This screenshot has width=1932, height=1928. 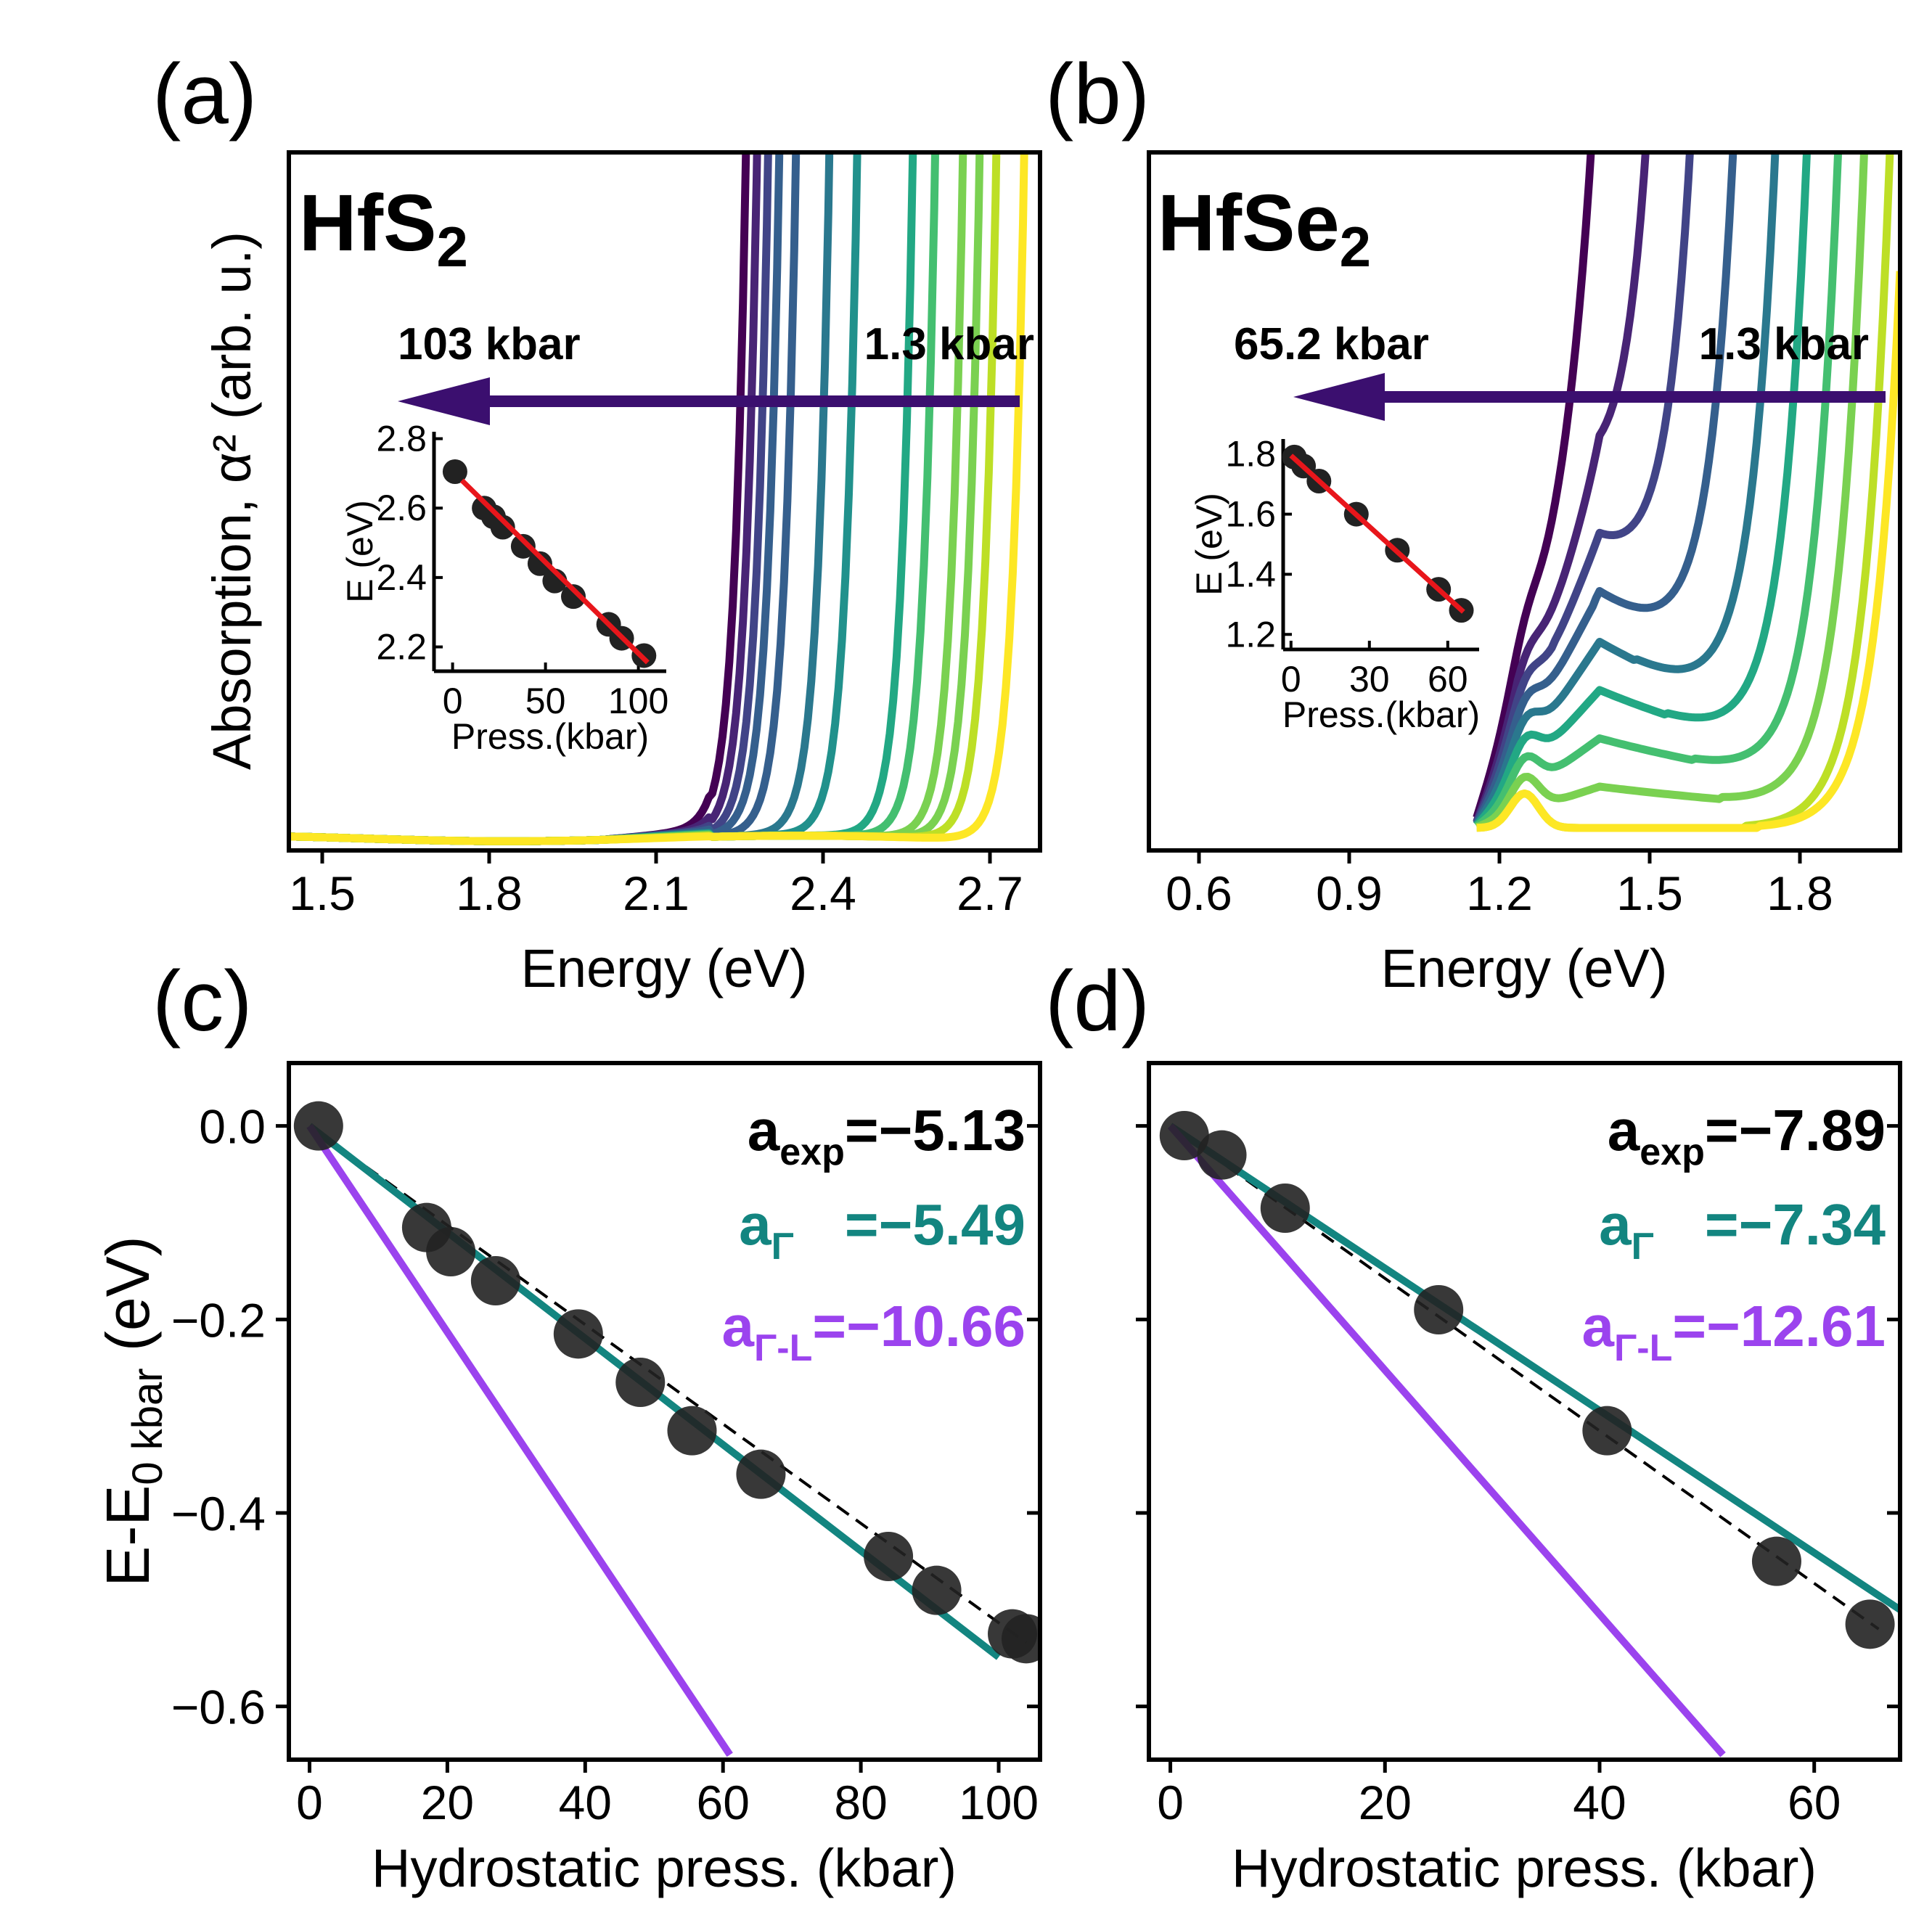 I want to click on x-axis-ticks-b: 0.6 0.9 1.2 1.5 1.8, so click(x=1500, y=885).